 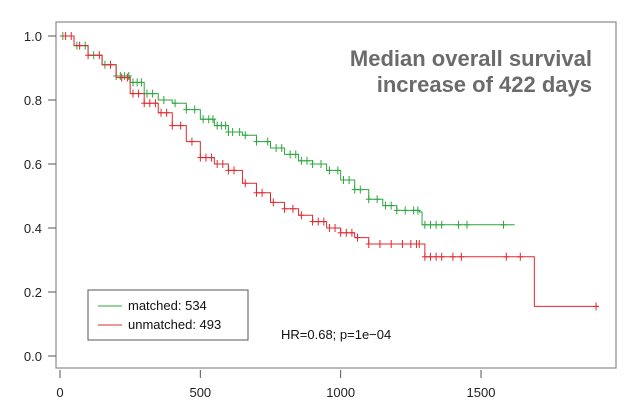 What do you see at coordinates (340, 392) in the screenshot?
I see `x-tick-label: 1000` at bounding box center [340, 392].